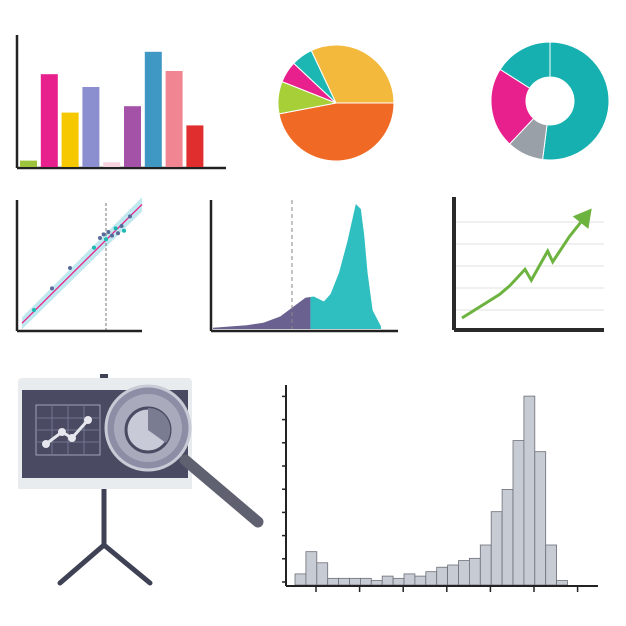  Describe the element at coordinates (303, 266) in the screenshot. I see `density-area-chart` at that location.